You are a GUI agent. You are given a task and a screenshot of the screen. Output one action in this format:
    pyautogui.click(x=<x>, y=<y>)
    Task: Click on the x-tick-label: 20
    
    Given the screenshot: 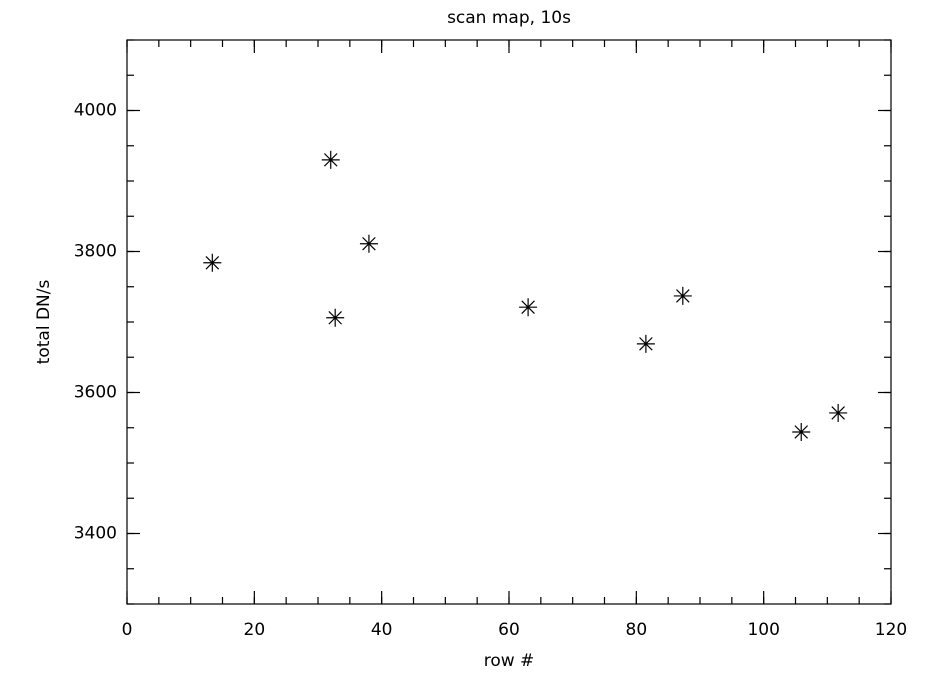 What is the action you would take?
    pyautogui.click(x=255, y=630)
    